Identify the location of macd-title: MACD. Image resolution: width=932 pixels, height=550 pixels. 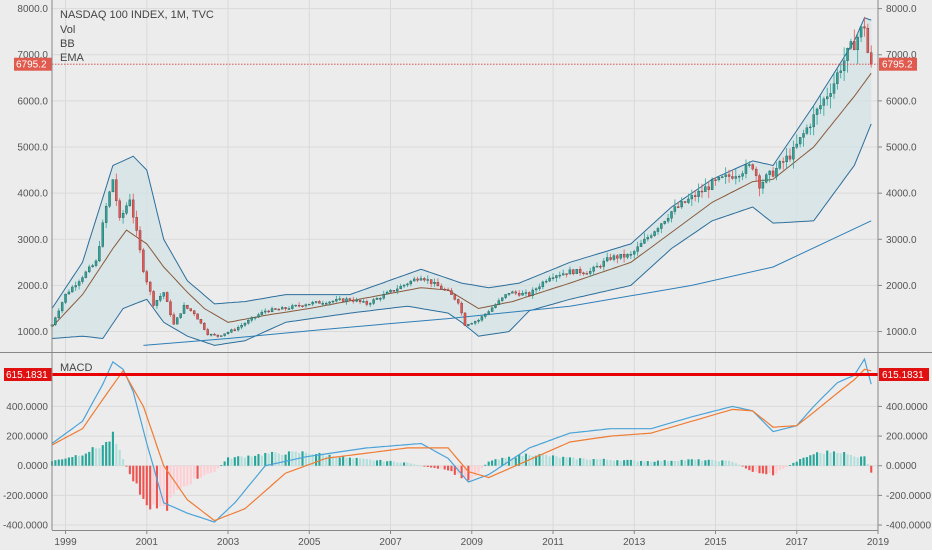
(76, 368).